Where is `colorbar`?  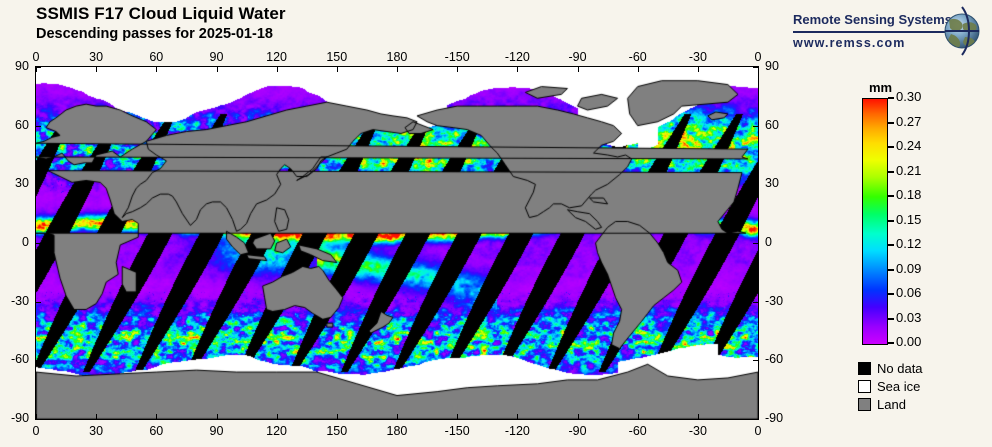
colorbar is located at coordinates (875, 221).